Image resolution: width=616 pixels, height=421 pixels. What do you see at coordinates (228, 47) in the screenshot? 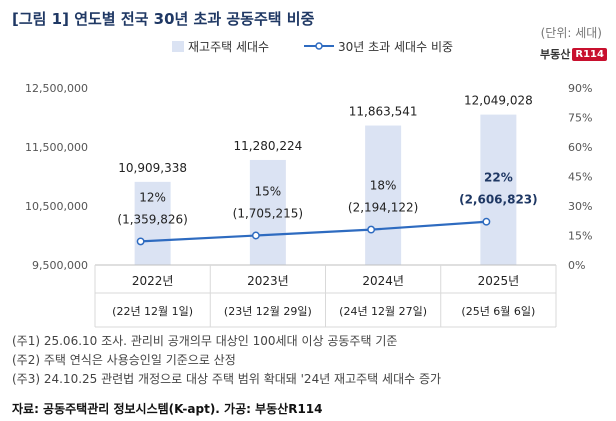
I see `legend-bar-label: 재고주택 세대수` at bounding box center [228, 47].